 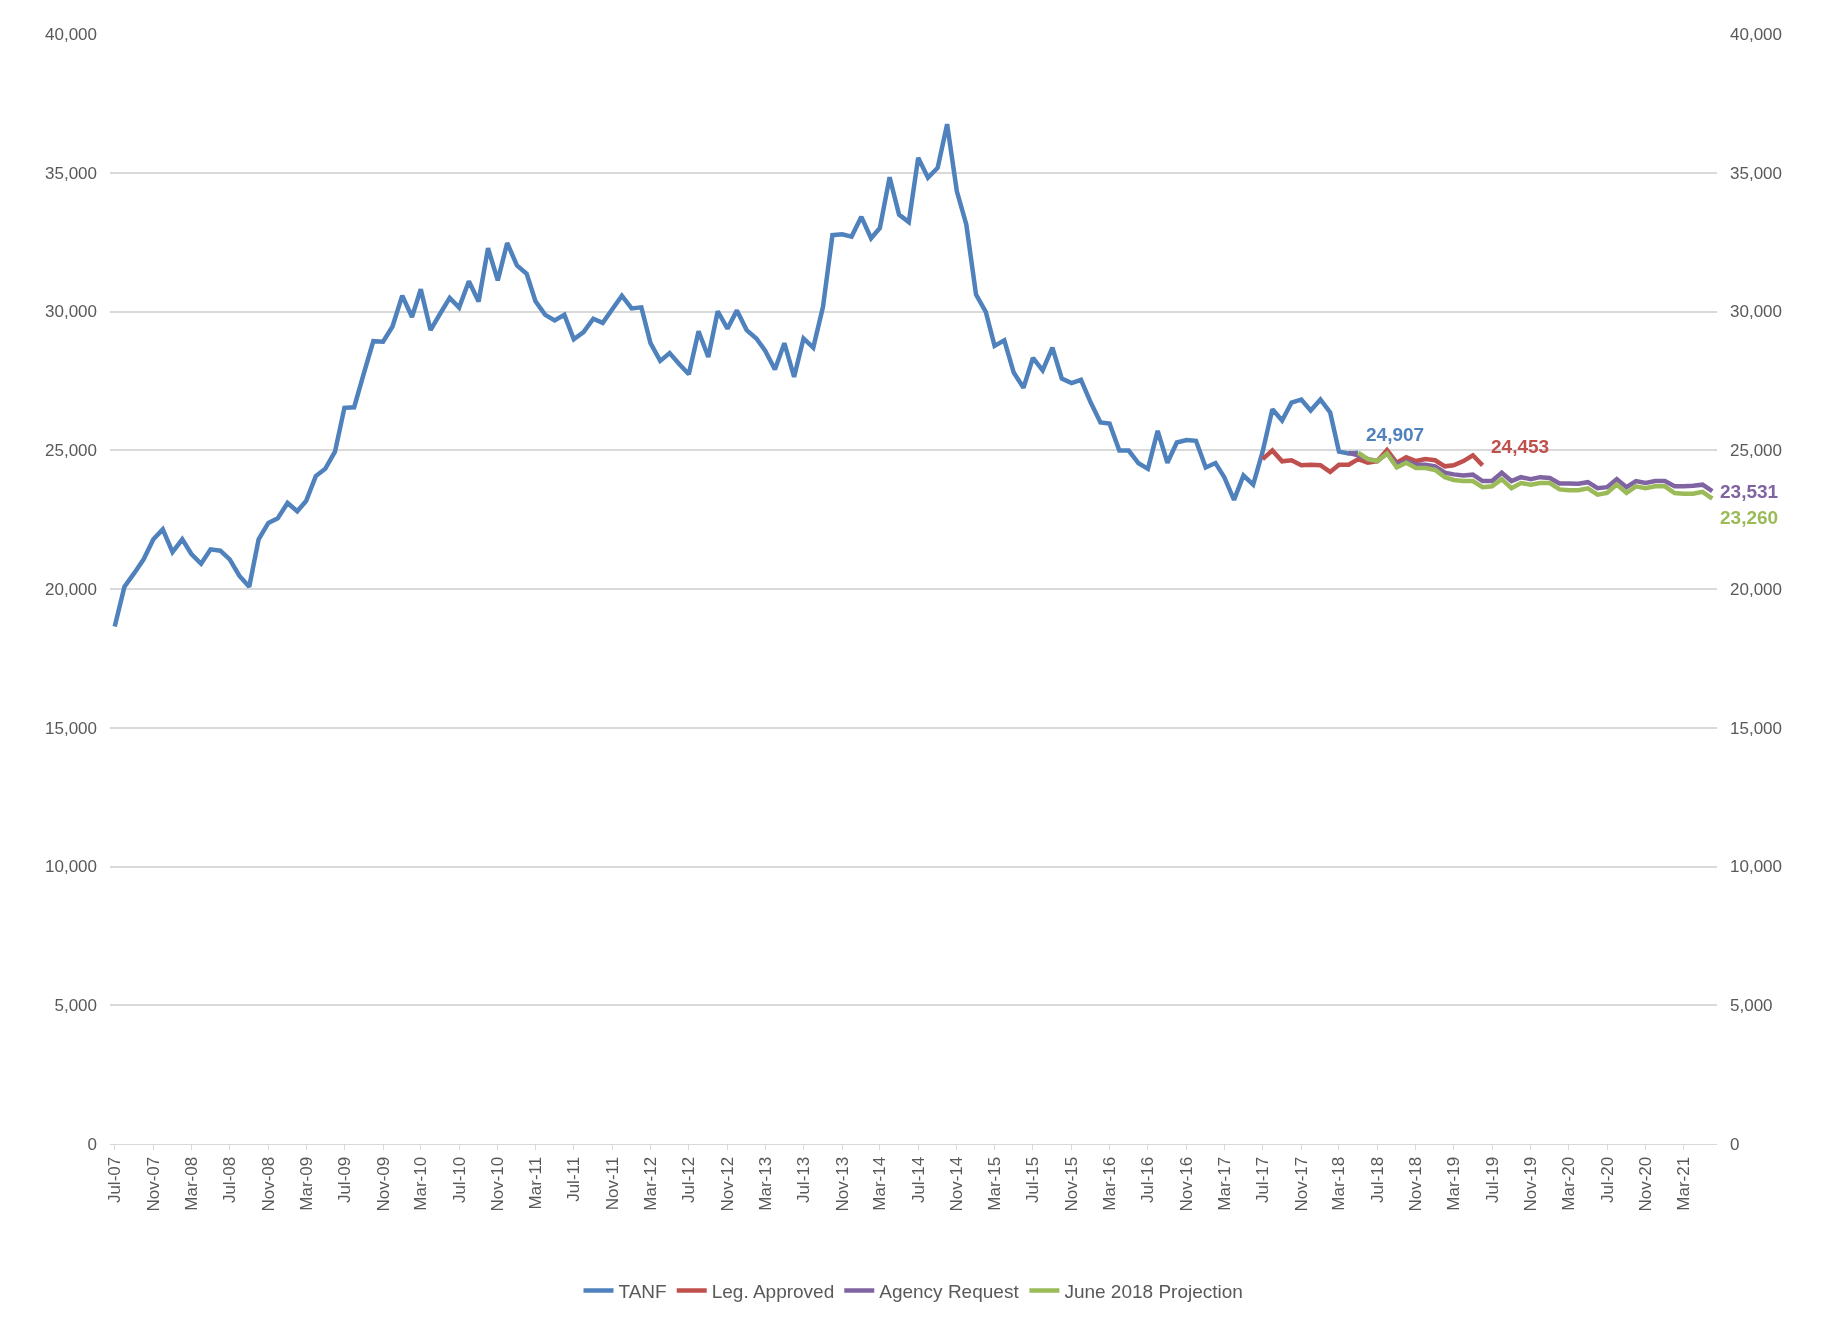 What do you see at coordinates (1339, 1183) in the screenshot?
I see `x-tick-label: Mar-18` at bounding box center [1339, 1183].